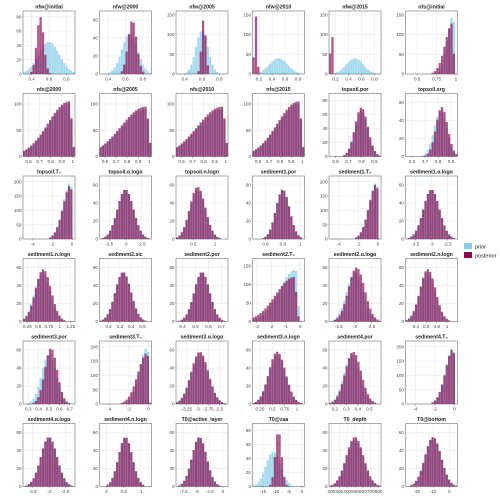 This screenshot has height=499, width=500. What do you see at coordinates (271, 326) in the screenshot?
I see `x-tick-label: -2` at bounding box center [271, 326].